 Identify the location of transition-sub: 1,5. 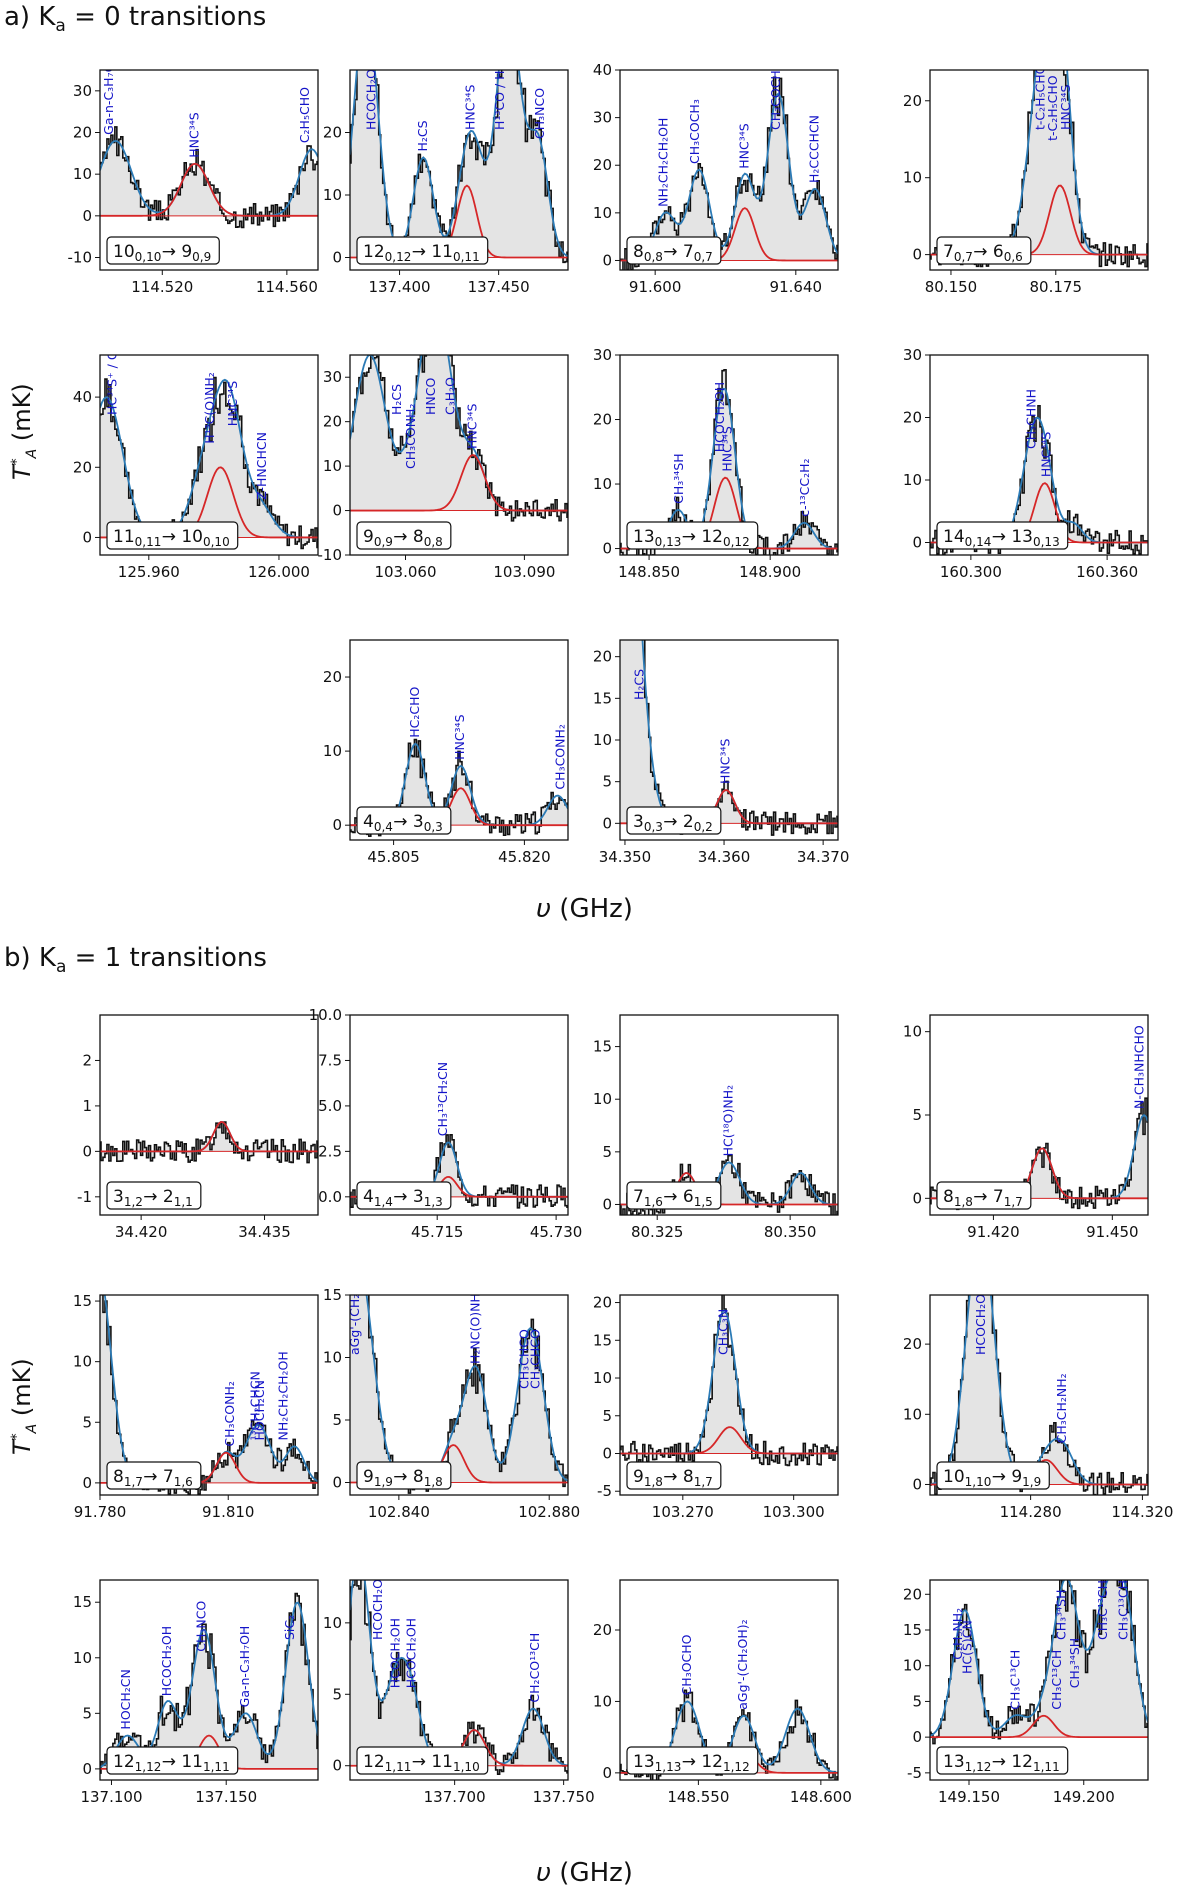
(703, 1202).